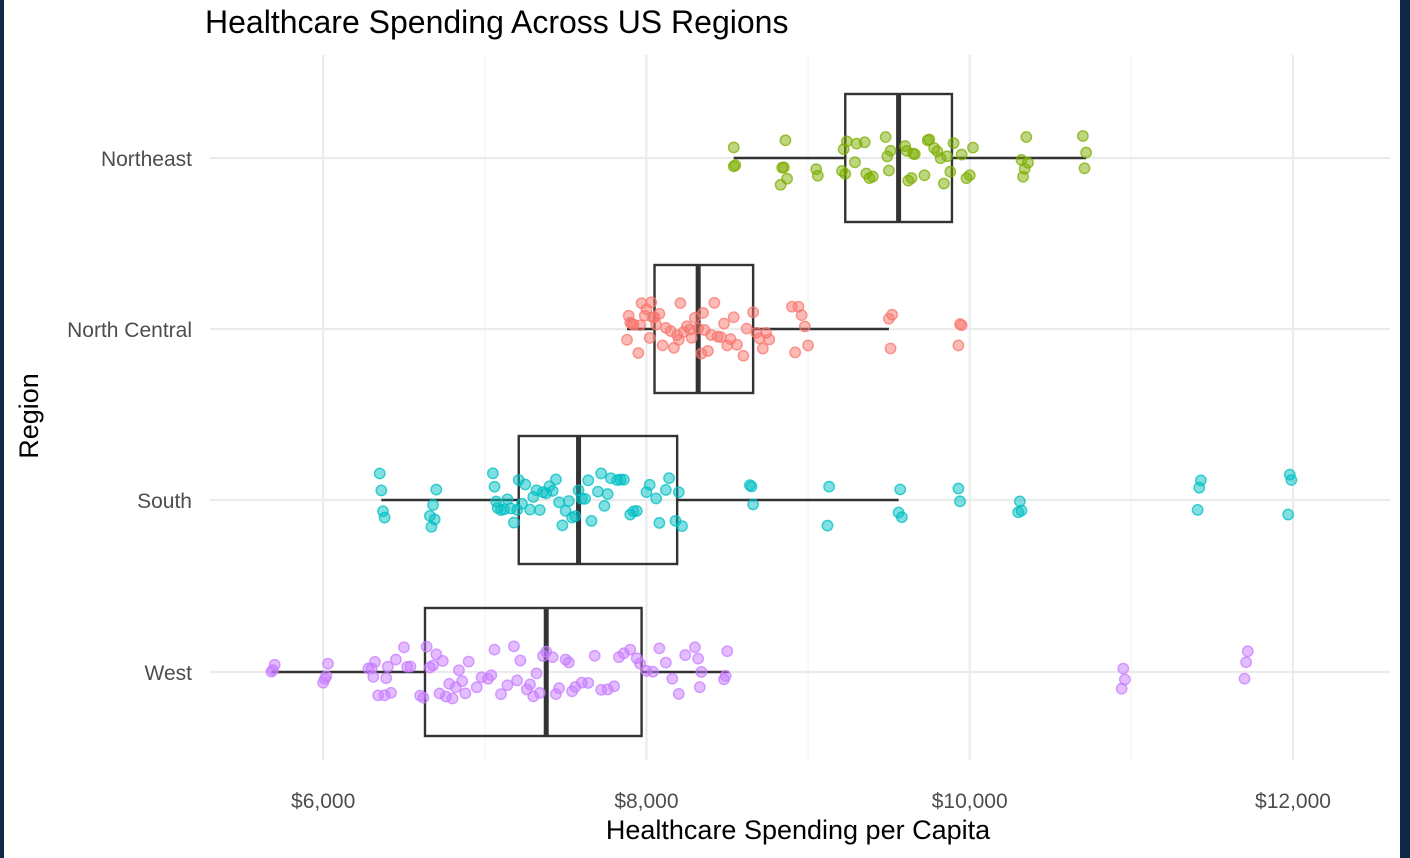 Image resolution: width=1410 pixels, height=858 pixels. I want to click on y-tick-label: Northeast, so click(146, 159).